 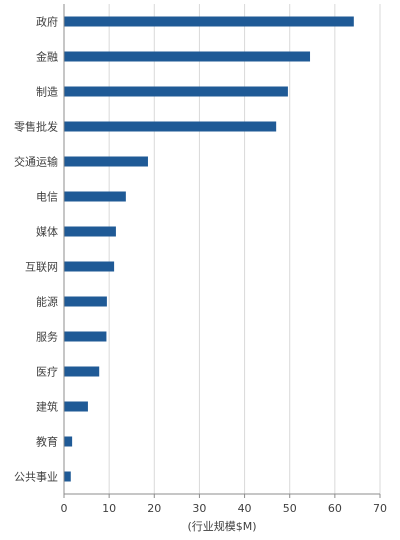 What do you see at coordinates (47, 197) in the screenshot?
I see `category-label: 电信` at bounding box center [47, 197].